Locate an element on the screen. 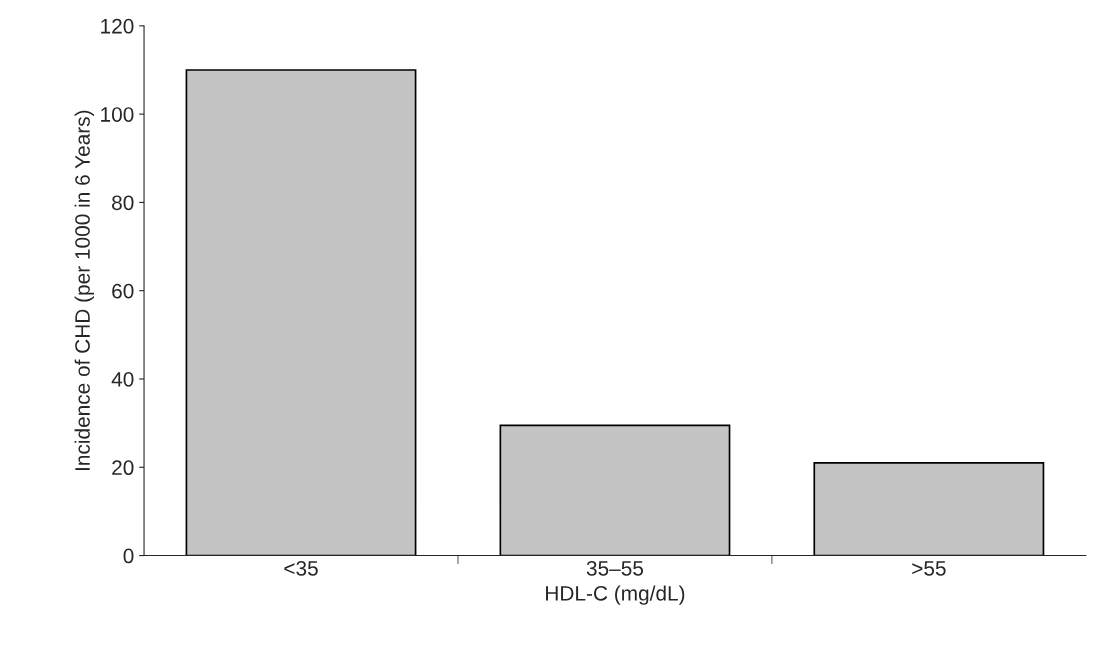 This screenshot has width=1108, height=646. y-tick-label: 40 is located at coordinates (122, 379).